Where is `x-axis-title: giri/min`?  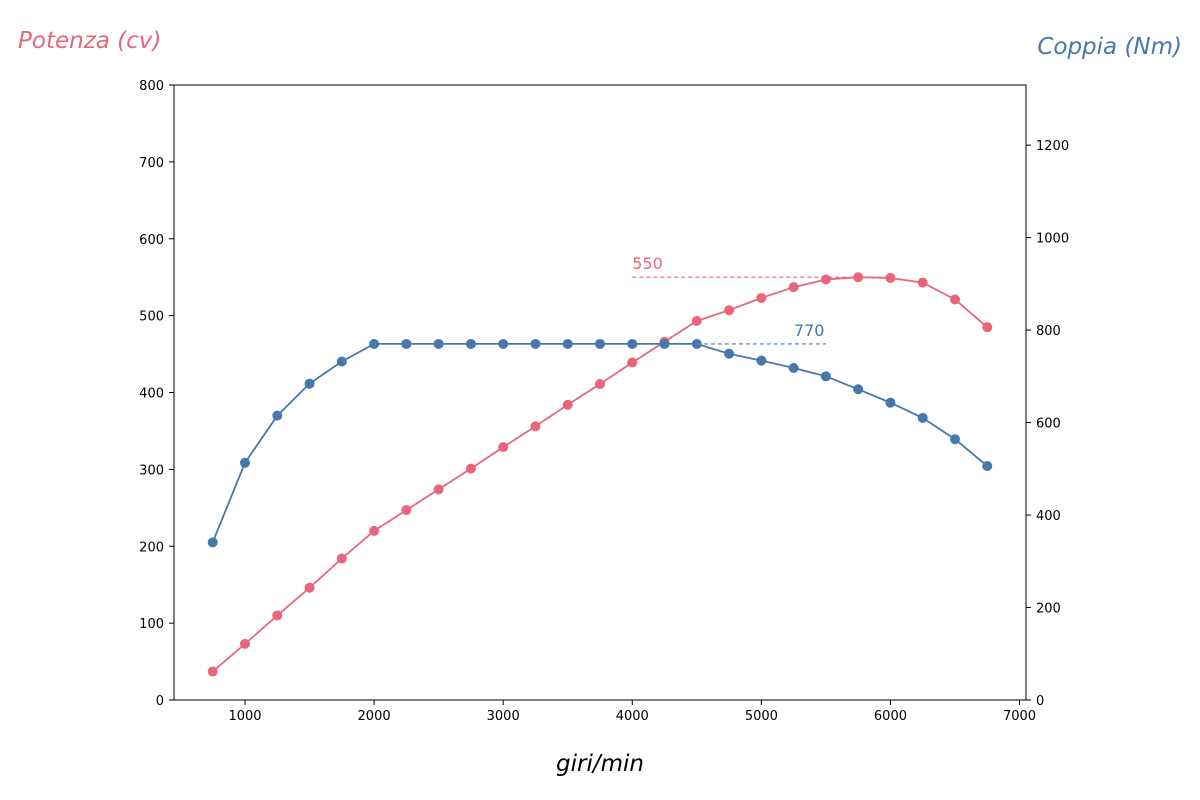 x-axis-title: giri/min is located at coordinates (600, 764).